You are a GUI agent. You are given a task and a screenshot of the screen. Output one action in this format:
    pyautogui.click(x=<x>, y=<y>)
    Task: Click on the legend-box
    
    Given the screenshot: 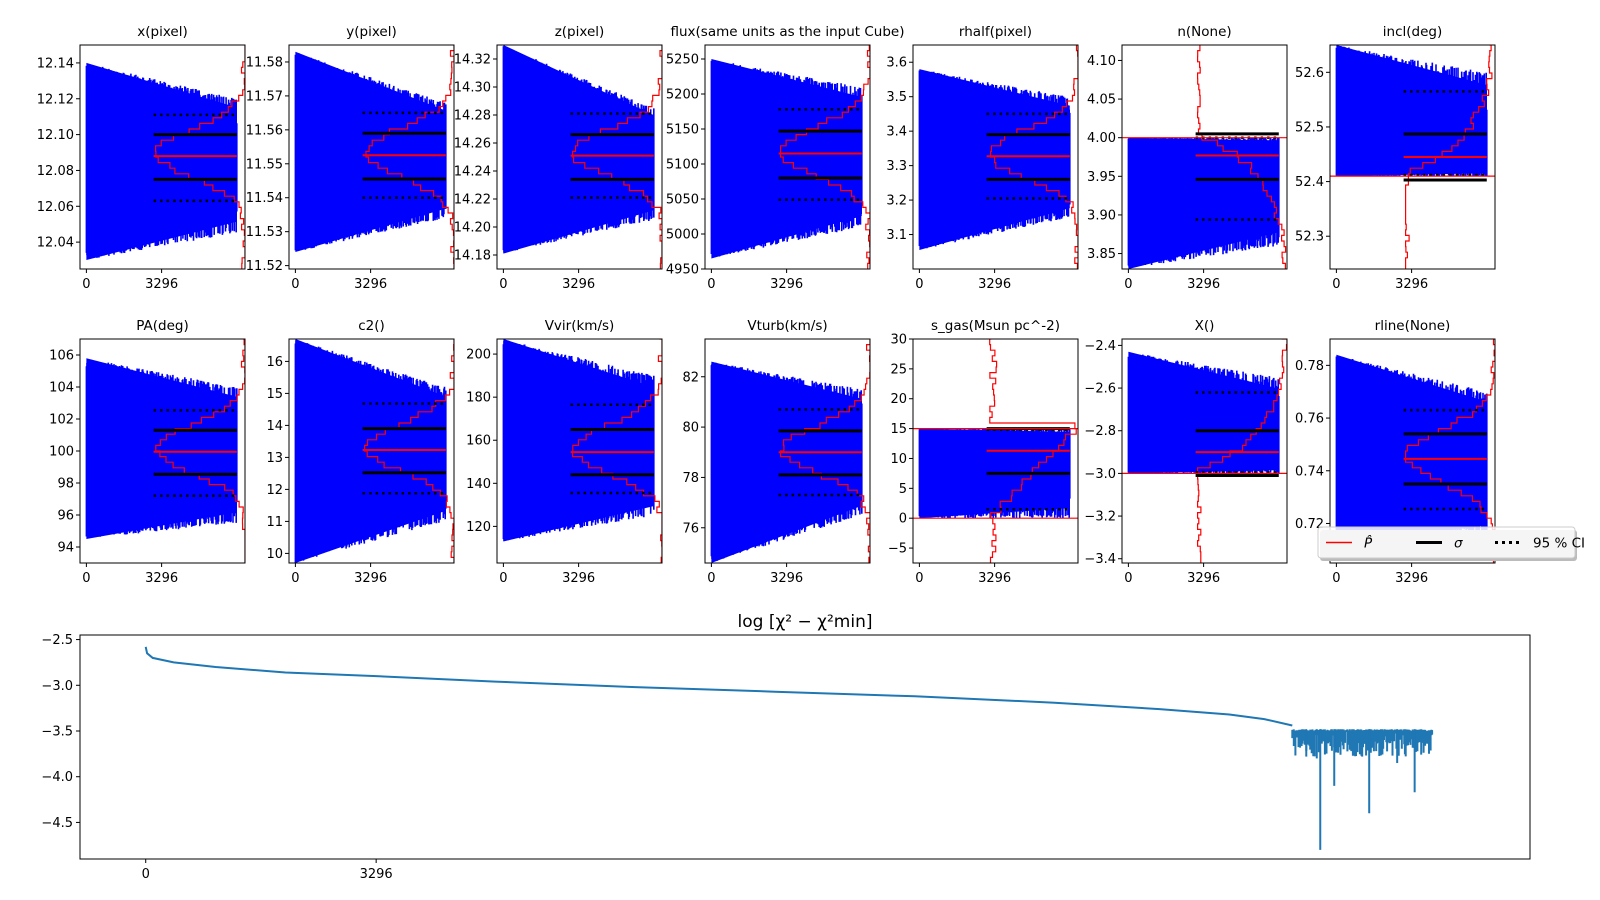 What is the action you would take?
    pyautogui.click(x=1446, y=542)
    